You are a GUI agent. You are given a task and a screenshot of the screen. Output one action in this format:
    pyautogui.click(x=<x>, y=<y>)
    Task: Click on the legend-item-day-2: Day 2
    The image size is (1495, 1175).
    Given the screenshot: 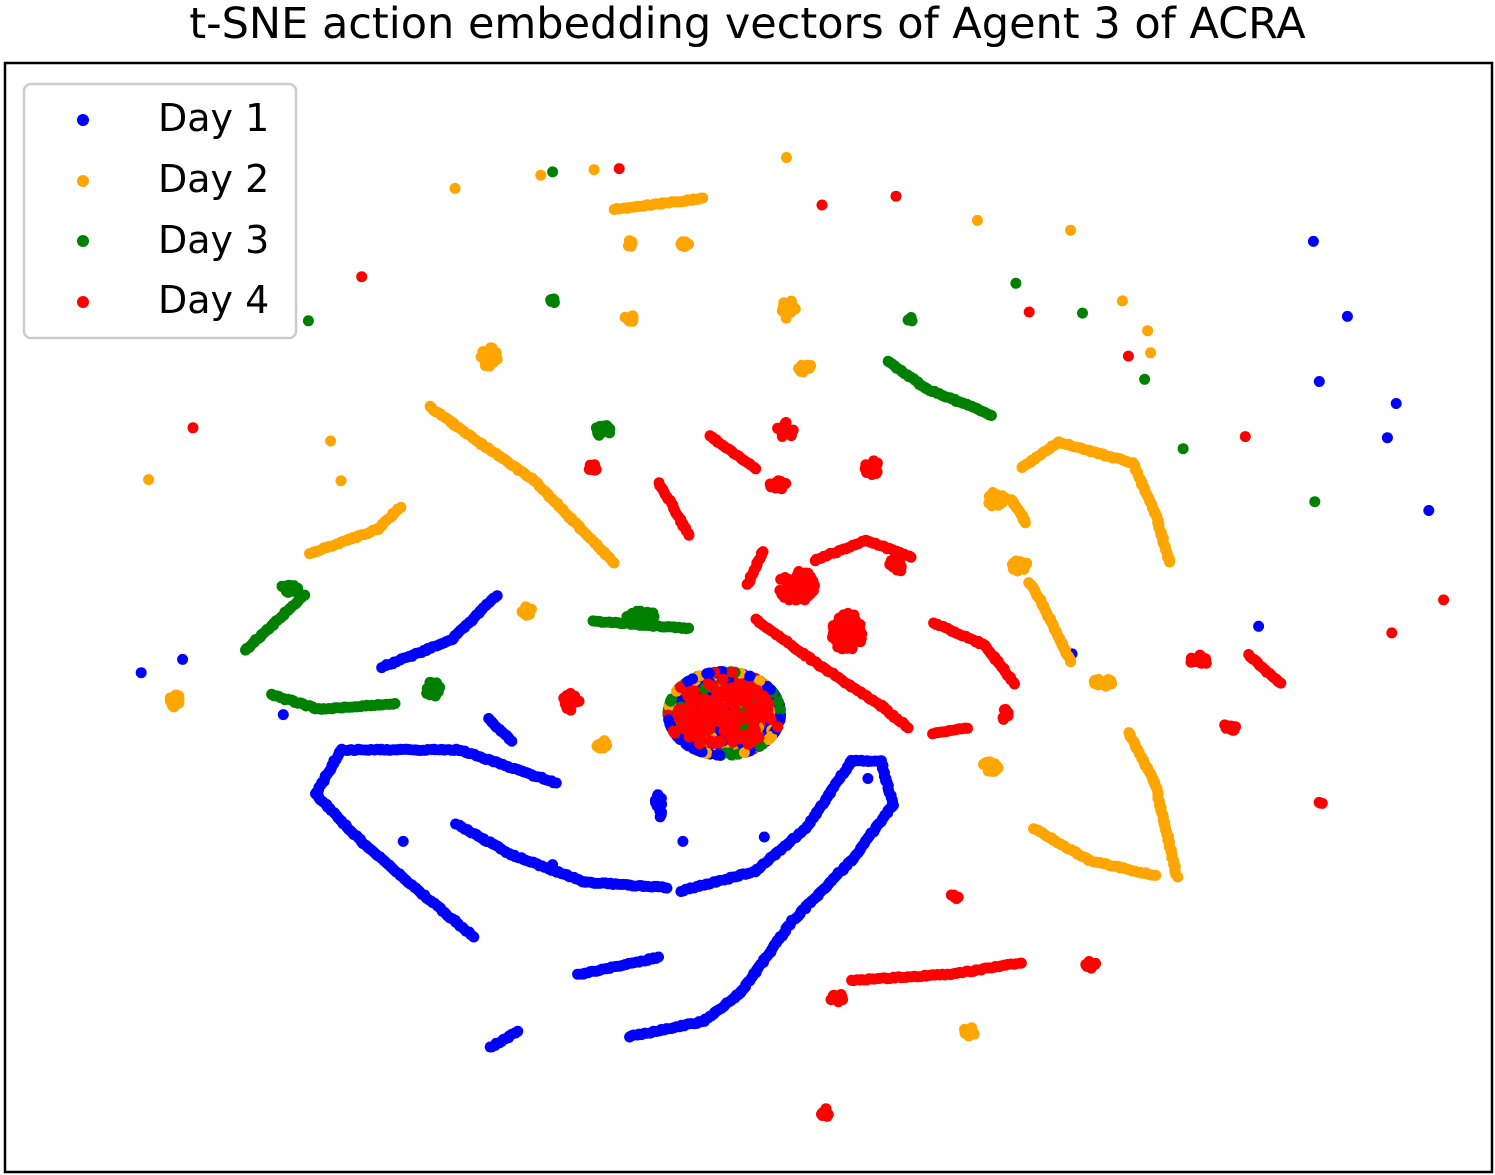 What is the action you would take?
    pyautogui.click(x=173, y=179)
    